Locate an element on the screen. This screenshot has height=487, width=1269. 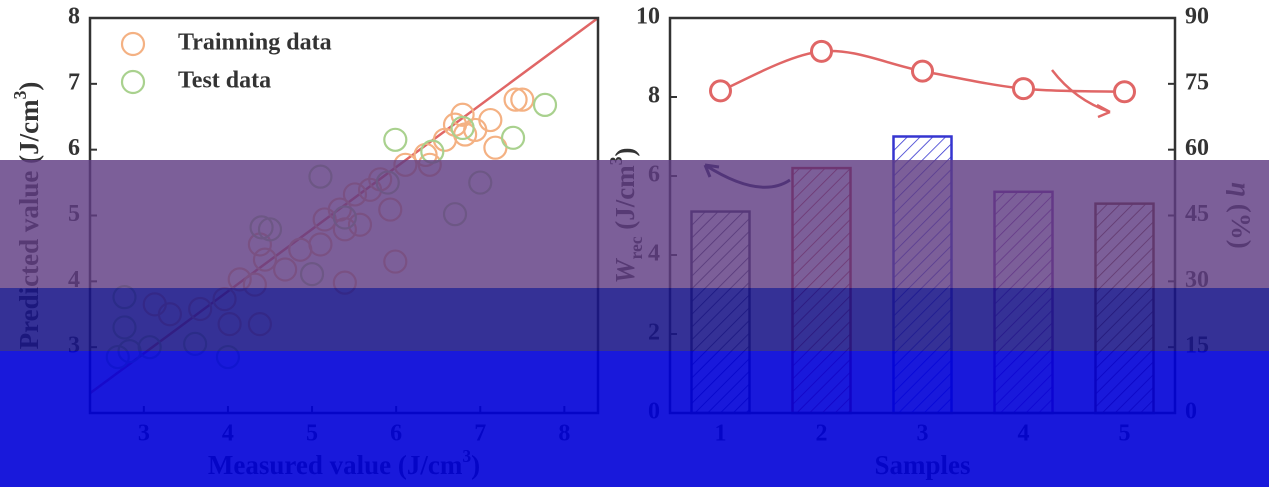
y-tick-label: 7 is located at coordinates (74, 82).